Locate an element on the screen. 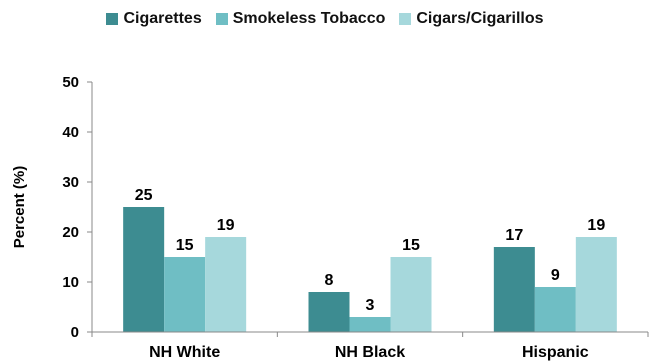  y-axis: 0 10 20 30 40 50 is located at coordinates (77, 207).